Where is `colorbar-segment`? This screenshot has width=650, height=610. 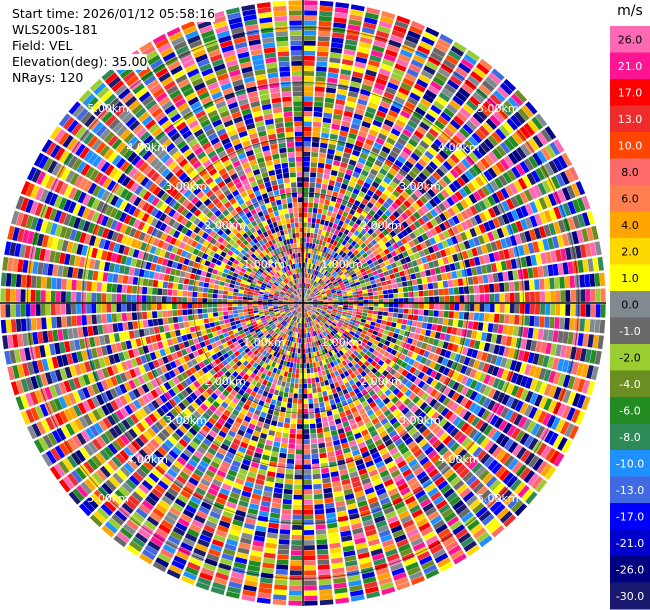 colorbar-segment is located at coordinates (630, 304).